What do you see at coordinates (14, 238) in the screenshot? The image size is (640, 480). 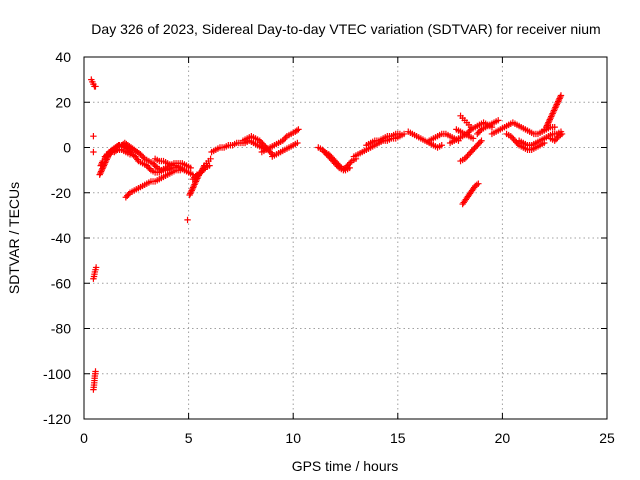 I see `y-axis-label: SDTVAR / TECUs` at bounding box center [14, 238].